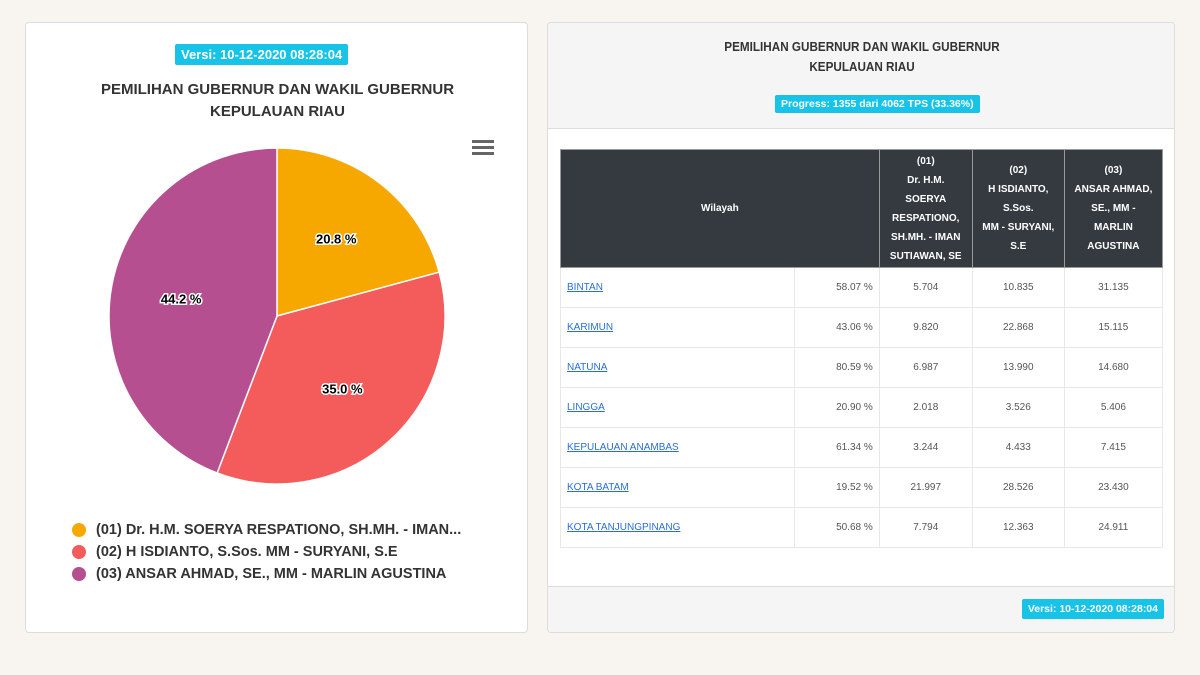 The width and height of the screenshot is (1200, 675). Describe the element at coordinates (926, 189) in the screenshot. I see `header-line: Dr. H.M. SOERYA` at that location.